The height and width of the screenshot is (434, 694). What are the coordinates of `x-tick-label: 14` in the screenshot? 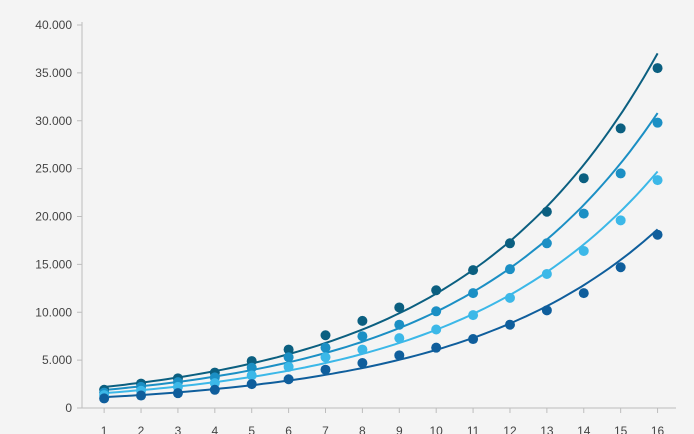 It's located at (584, 429).